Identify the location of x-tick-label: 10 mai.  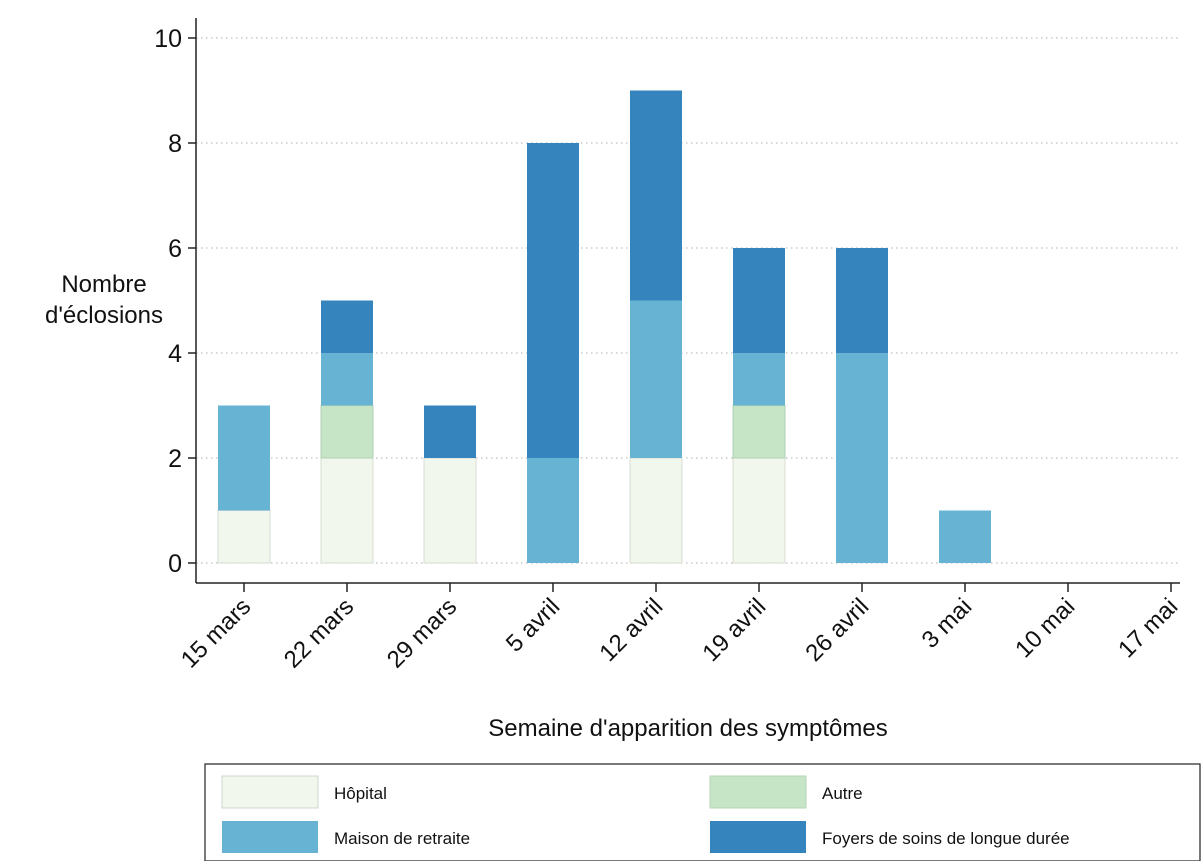
(1045, 628).